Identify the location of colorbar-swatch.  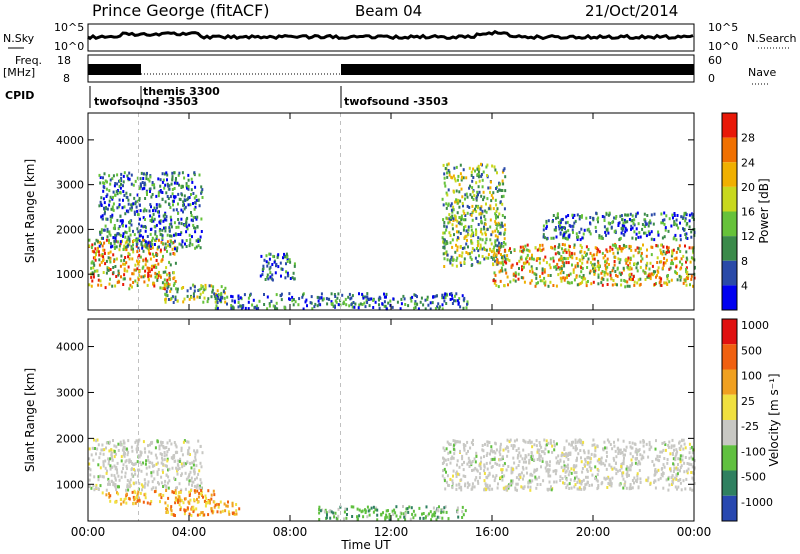
(729, 332).